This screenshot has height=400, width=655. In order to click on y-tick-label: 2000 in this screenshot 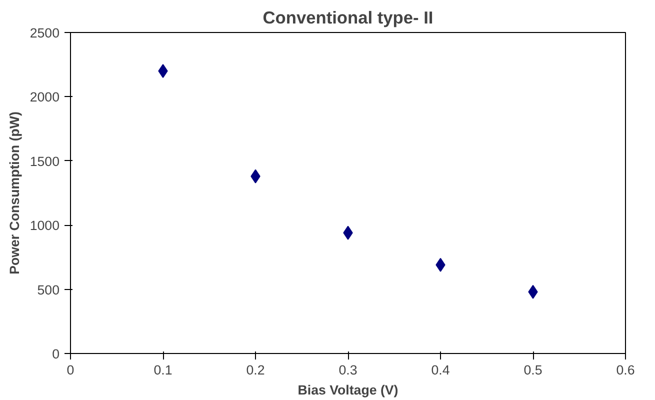, I will do `click(45, 97)`.